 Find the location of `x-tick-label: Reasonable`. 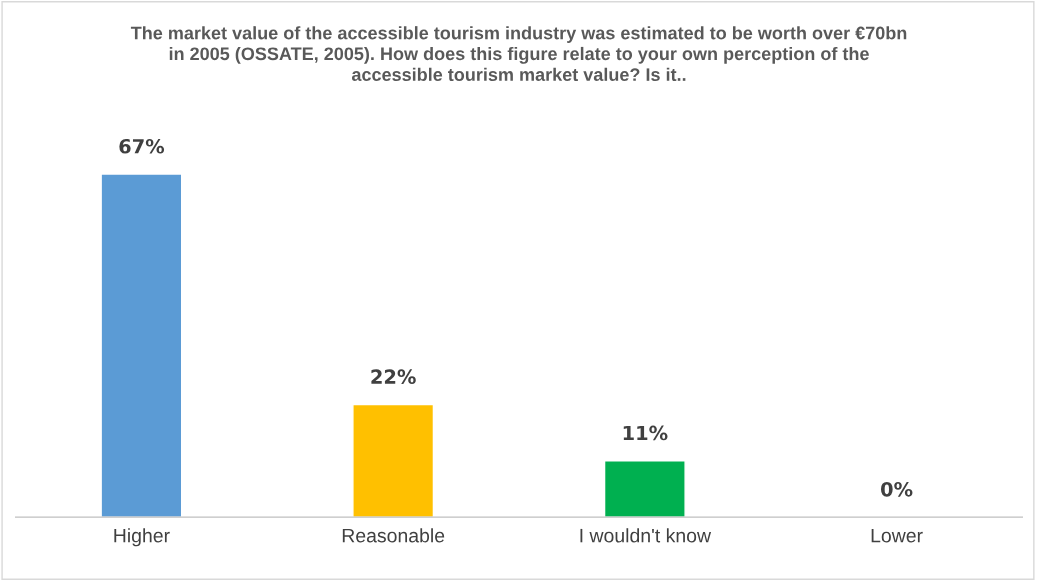

x-tick-label: Reasonable is located at coordinates (393, 535).